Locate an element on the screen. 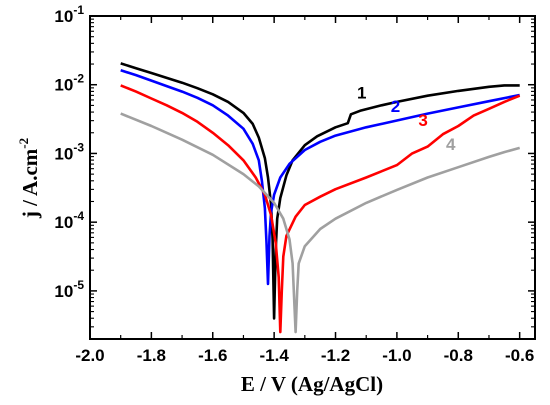  y-axis-title: j / A.cm-2 is located at coordinates (29, 178).